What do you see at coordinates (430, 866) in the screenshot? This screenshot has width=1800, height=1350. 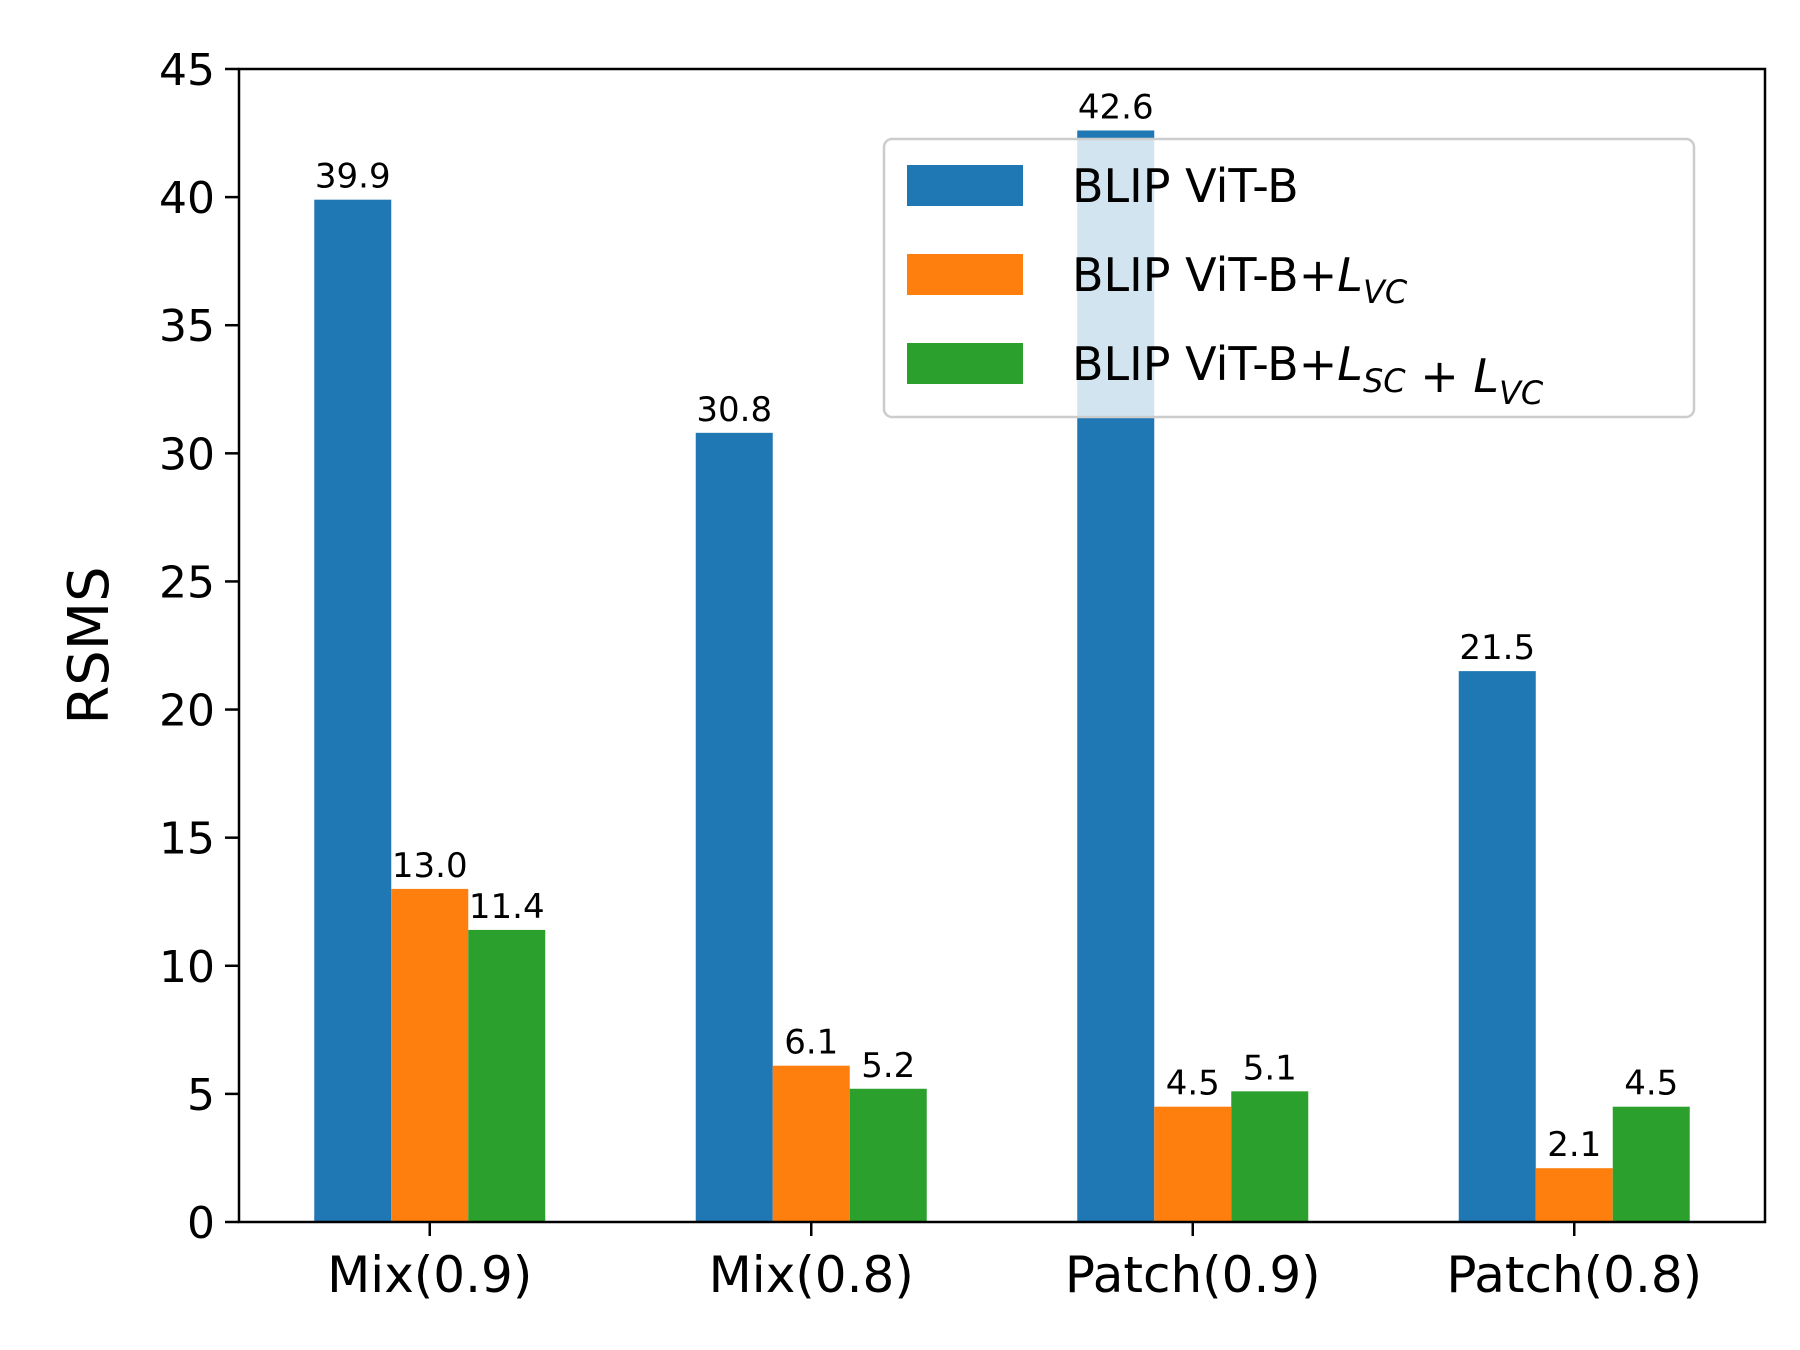 I see `bar-label-mix-0-9-series-2: 13.0` at bounding box center [430, 866].